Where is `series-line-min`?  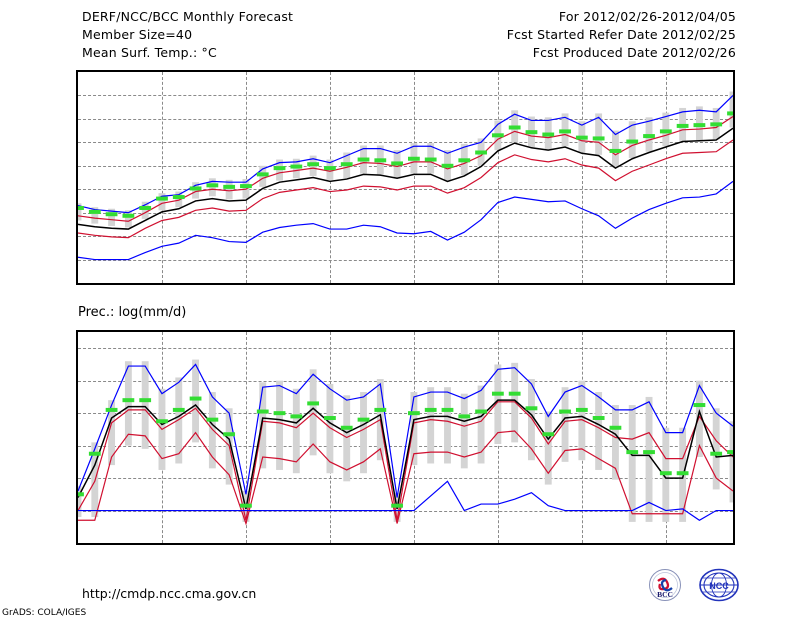
series-line-min is located at coordinates (405, 220).